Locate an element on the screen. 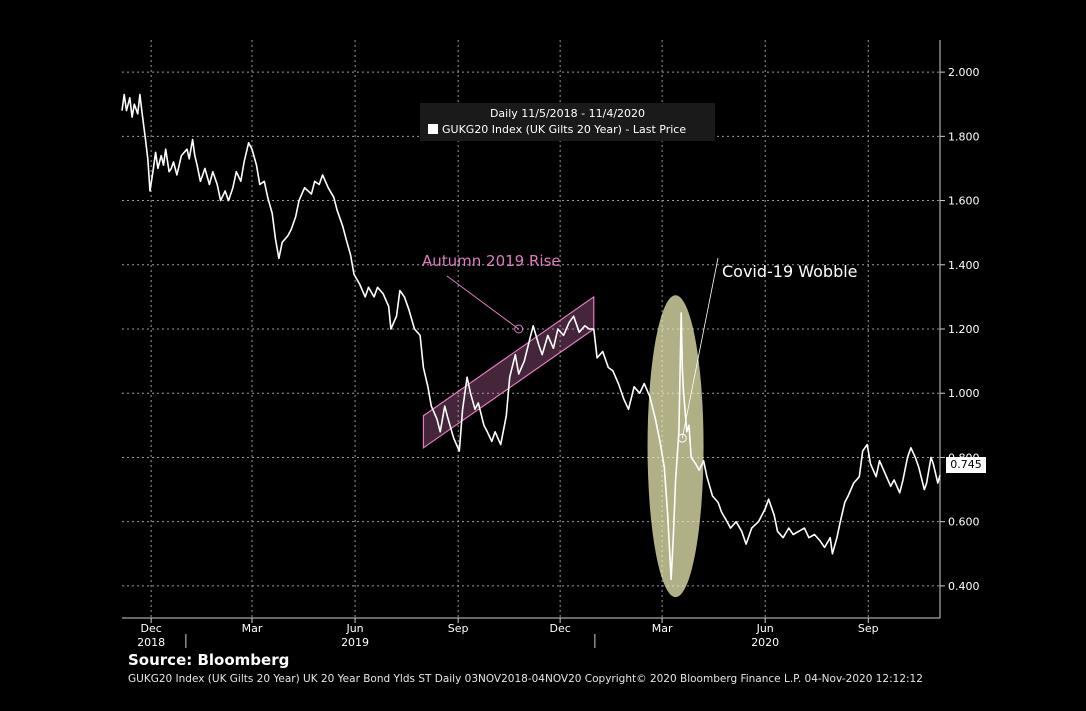 The width and height of the screenshot is (1086, 711). year-label: 2020 is located at coordinates (765, 642).